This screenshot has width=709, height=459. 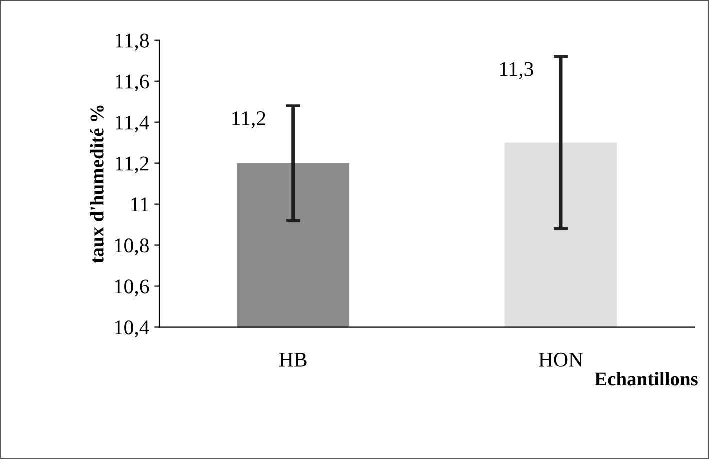 I want to click on data-label: 11,2, so click(x=249, y=120).